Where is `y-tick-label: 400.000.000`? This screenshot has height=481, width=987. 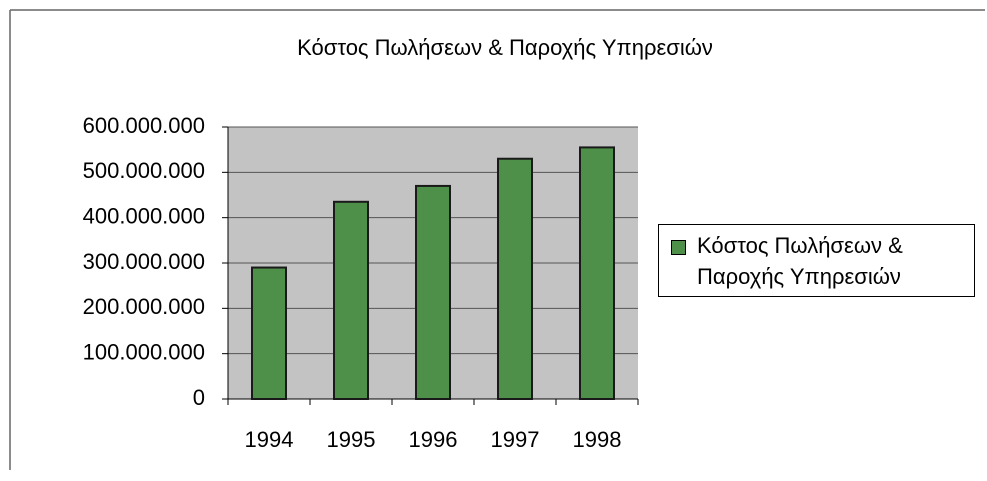 y-tick-label: 400.000.000 is located at coordinates (144, 215).